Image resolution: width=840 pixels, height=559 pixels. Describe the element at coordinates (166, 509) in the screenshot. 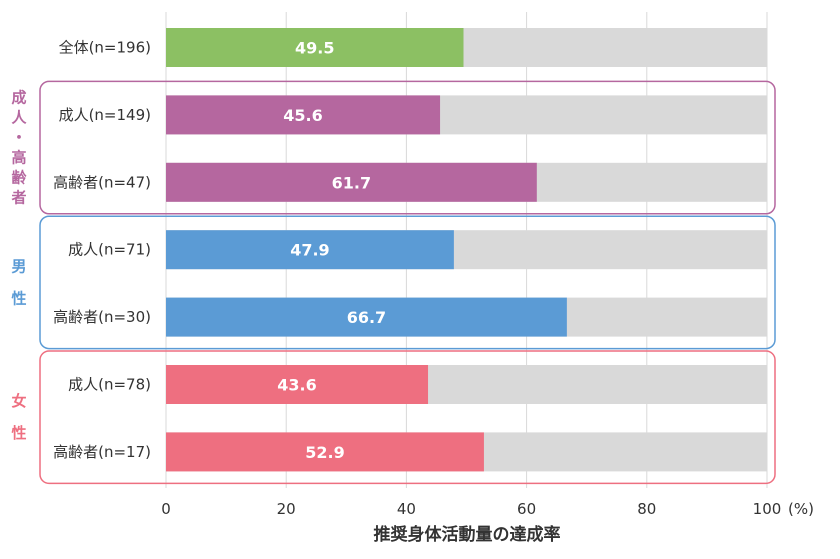

I see `x-tick-label: 0` at that location.